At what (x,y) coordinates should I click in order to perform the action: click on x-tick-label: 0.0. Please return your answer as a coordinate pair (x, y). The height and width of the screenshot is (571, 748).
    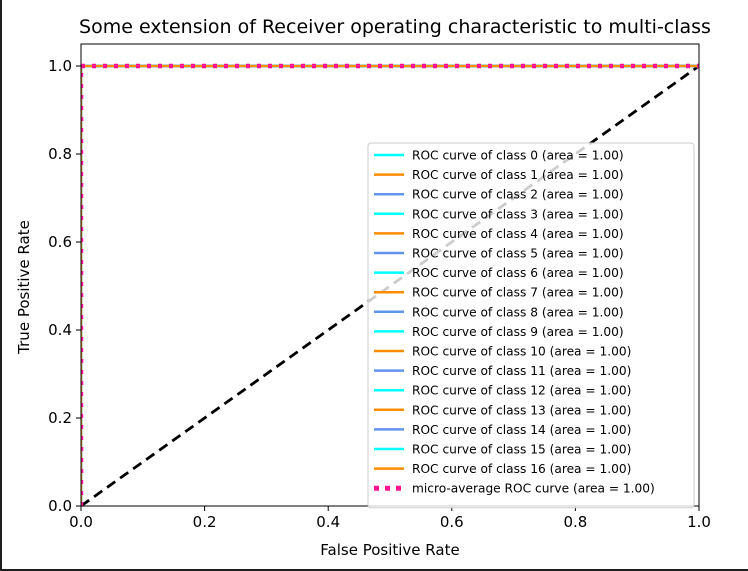
    Looking at the image, I should click on (81, 522).